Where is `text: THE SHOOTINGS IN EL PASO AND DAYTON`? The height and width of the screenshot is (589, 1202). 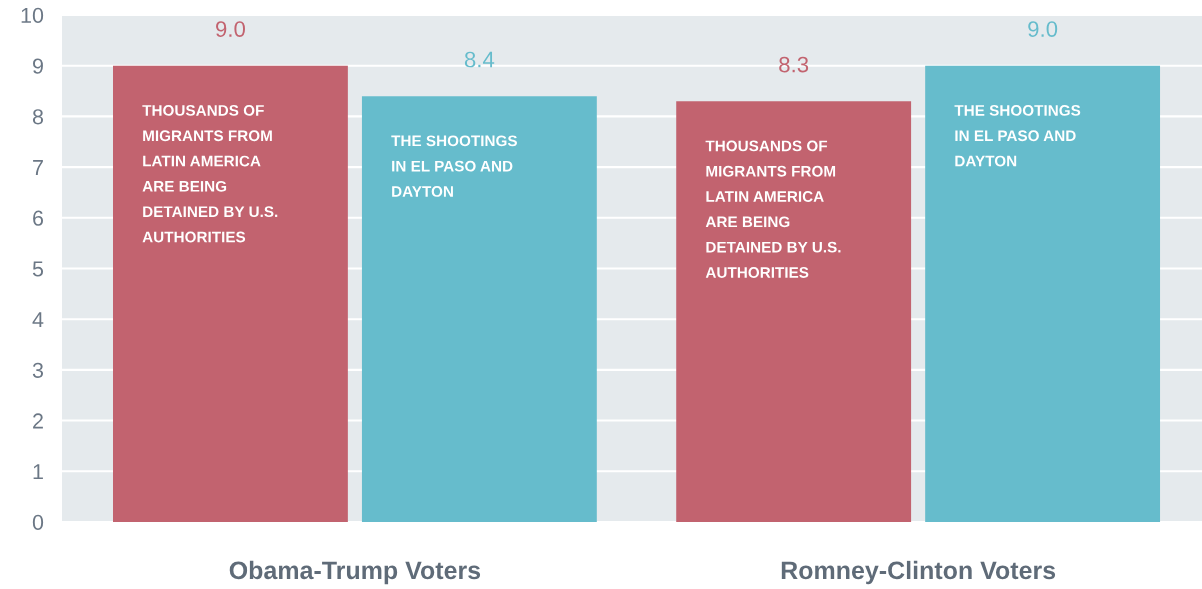 text: THE SHOOTINGS IN EL PASO AND DAYTON is located at coordinates (1017, 136).